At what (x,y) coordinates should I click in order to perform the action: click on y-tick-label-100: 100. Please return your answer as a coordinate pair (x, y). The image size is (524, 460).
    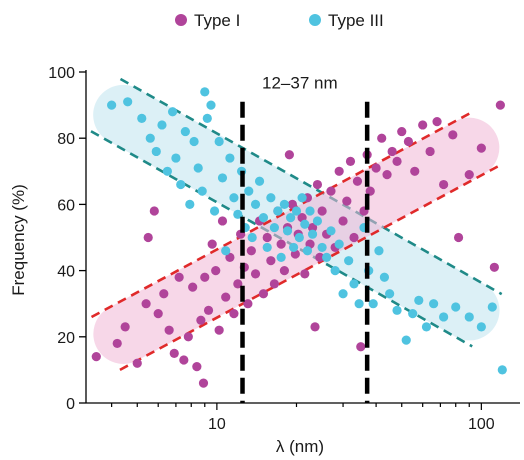
    Looking at the image, I should click on (61, 73).